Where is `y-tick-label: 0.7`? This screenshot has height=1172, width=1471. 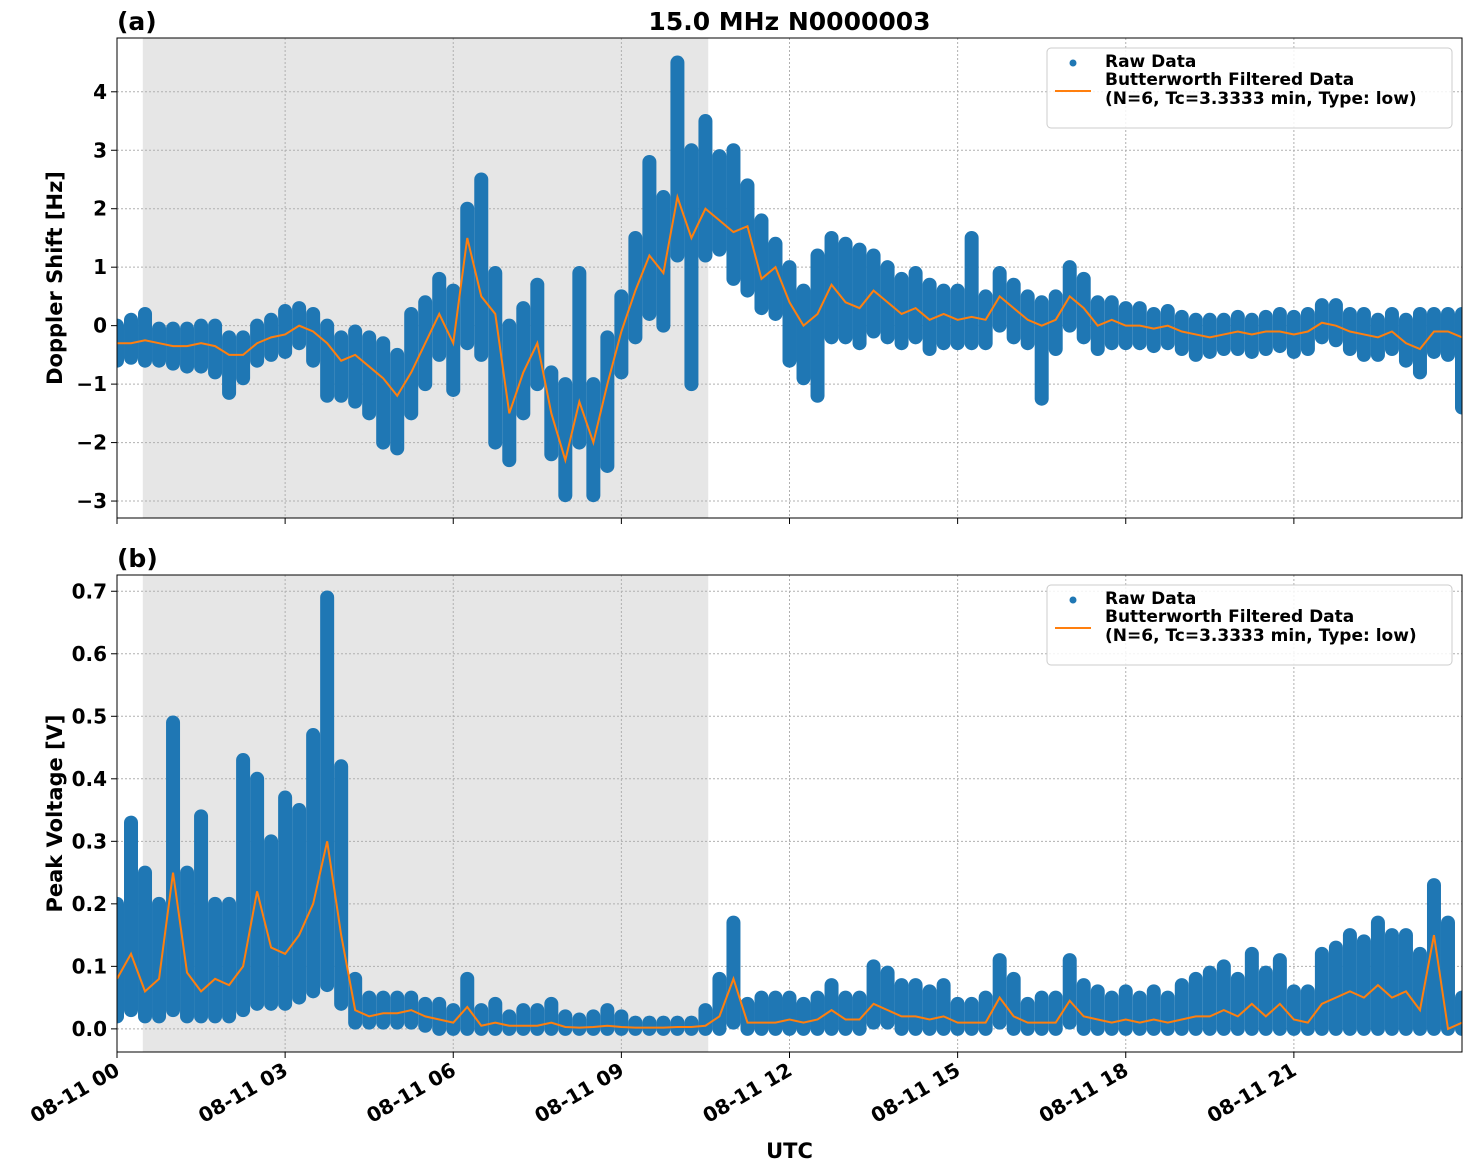
y-tick-label: 0.7 is located at coordinates (89, 591).